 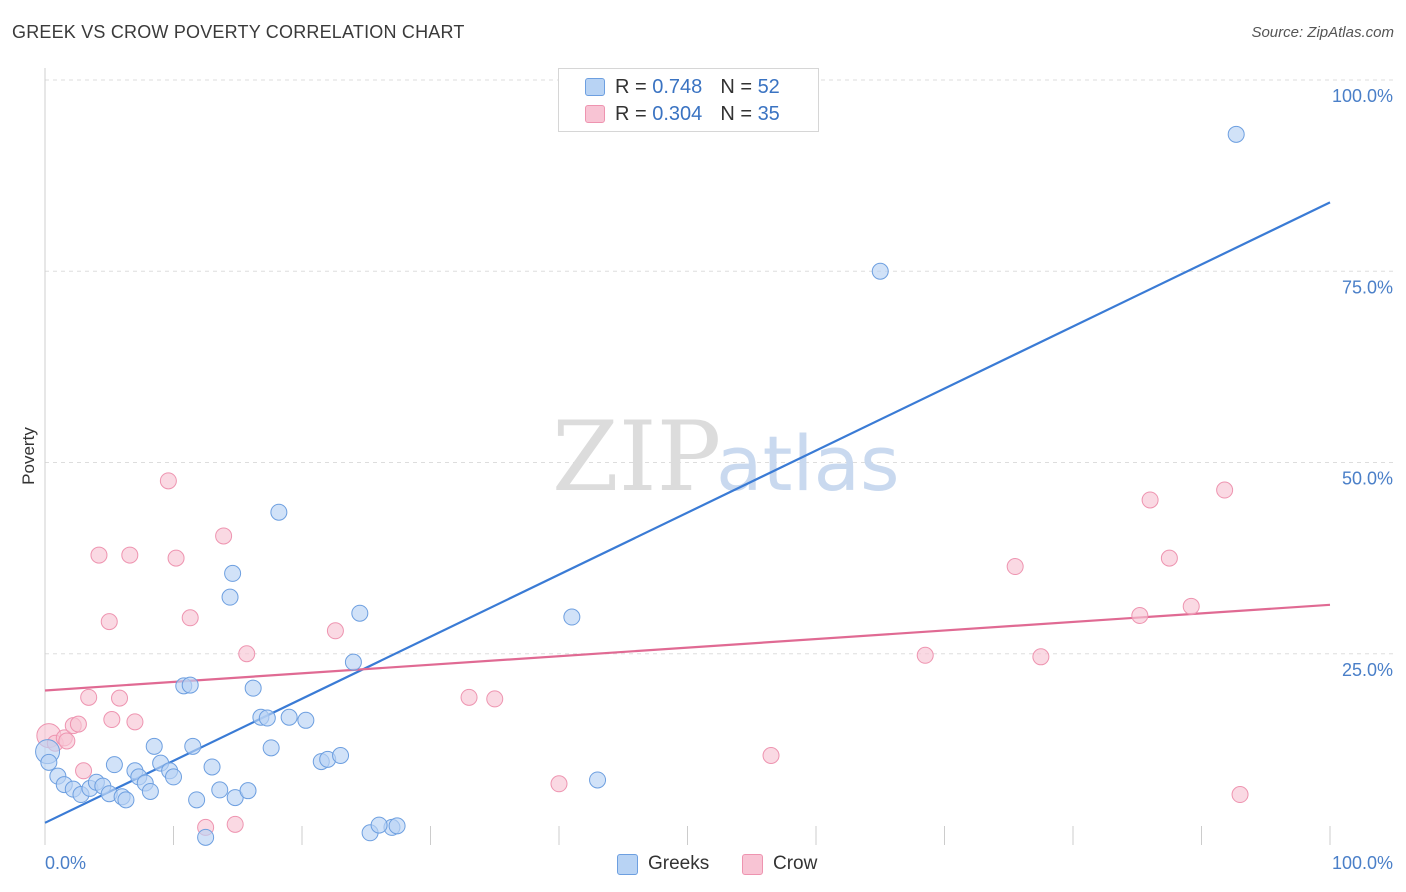 What do you see at coordinates (238, 32) in the screenshot?
I see `chart-title: GREEK VS CROW POVERTY CORRELATION CHART` at bounding box center [238, 32].